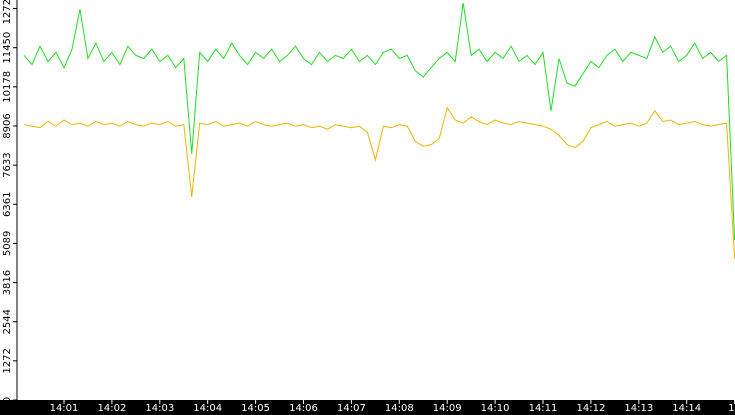 The width and height of the screenshot is (735, 415). I want to click on y-tick-label: 8906, so click(7, 125).